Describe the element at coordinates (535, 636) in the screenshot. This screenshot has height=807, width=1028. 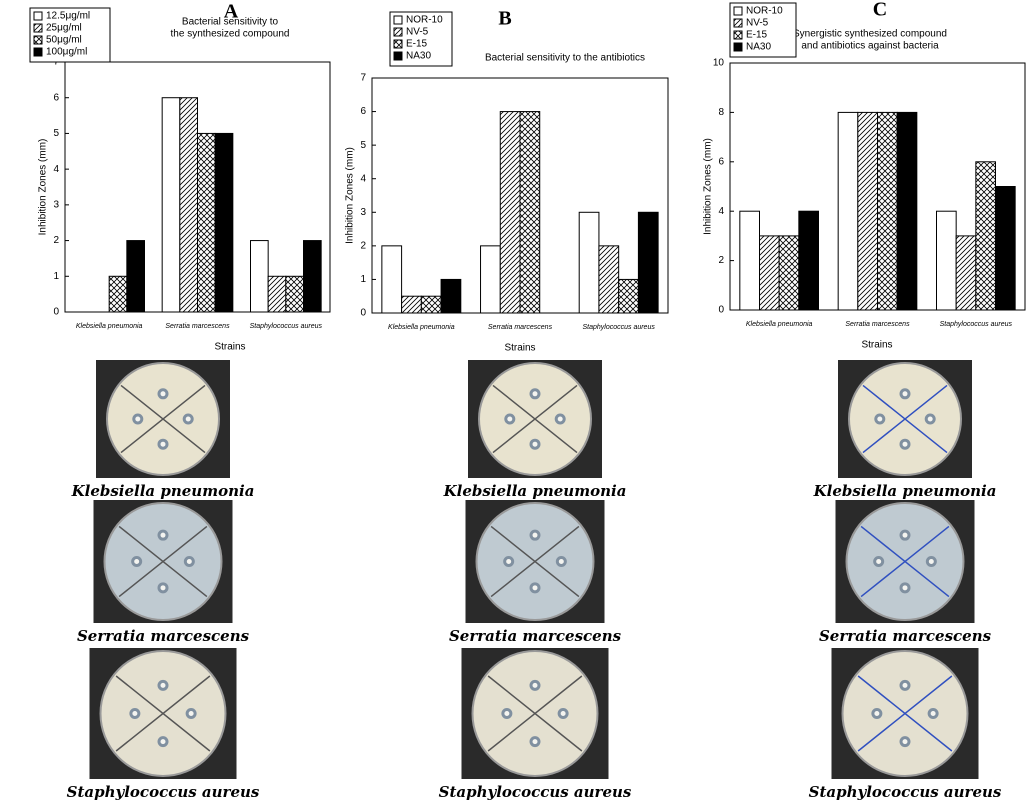
I see `photo-caption: Serratia marcescens` at that location.